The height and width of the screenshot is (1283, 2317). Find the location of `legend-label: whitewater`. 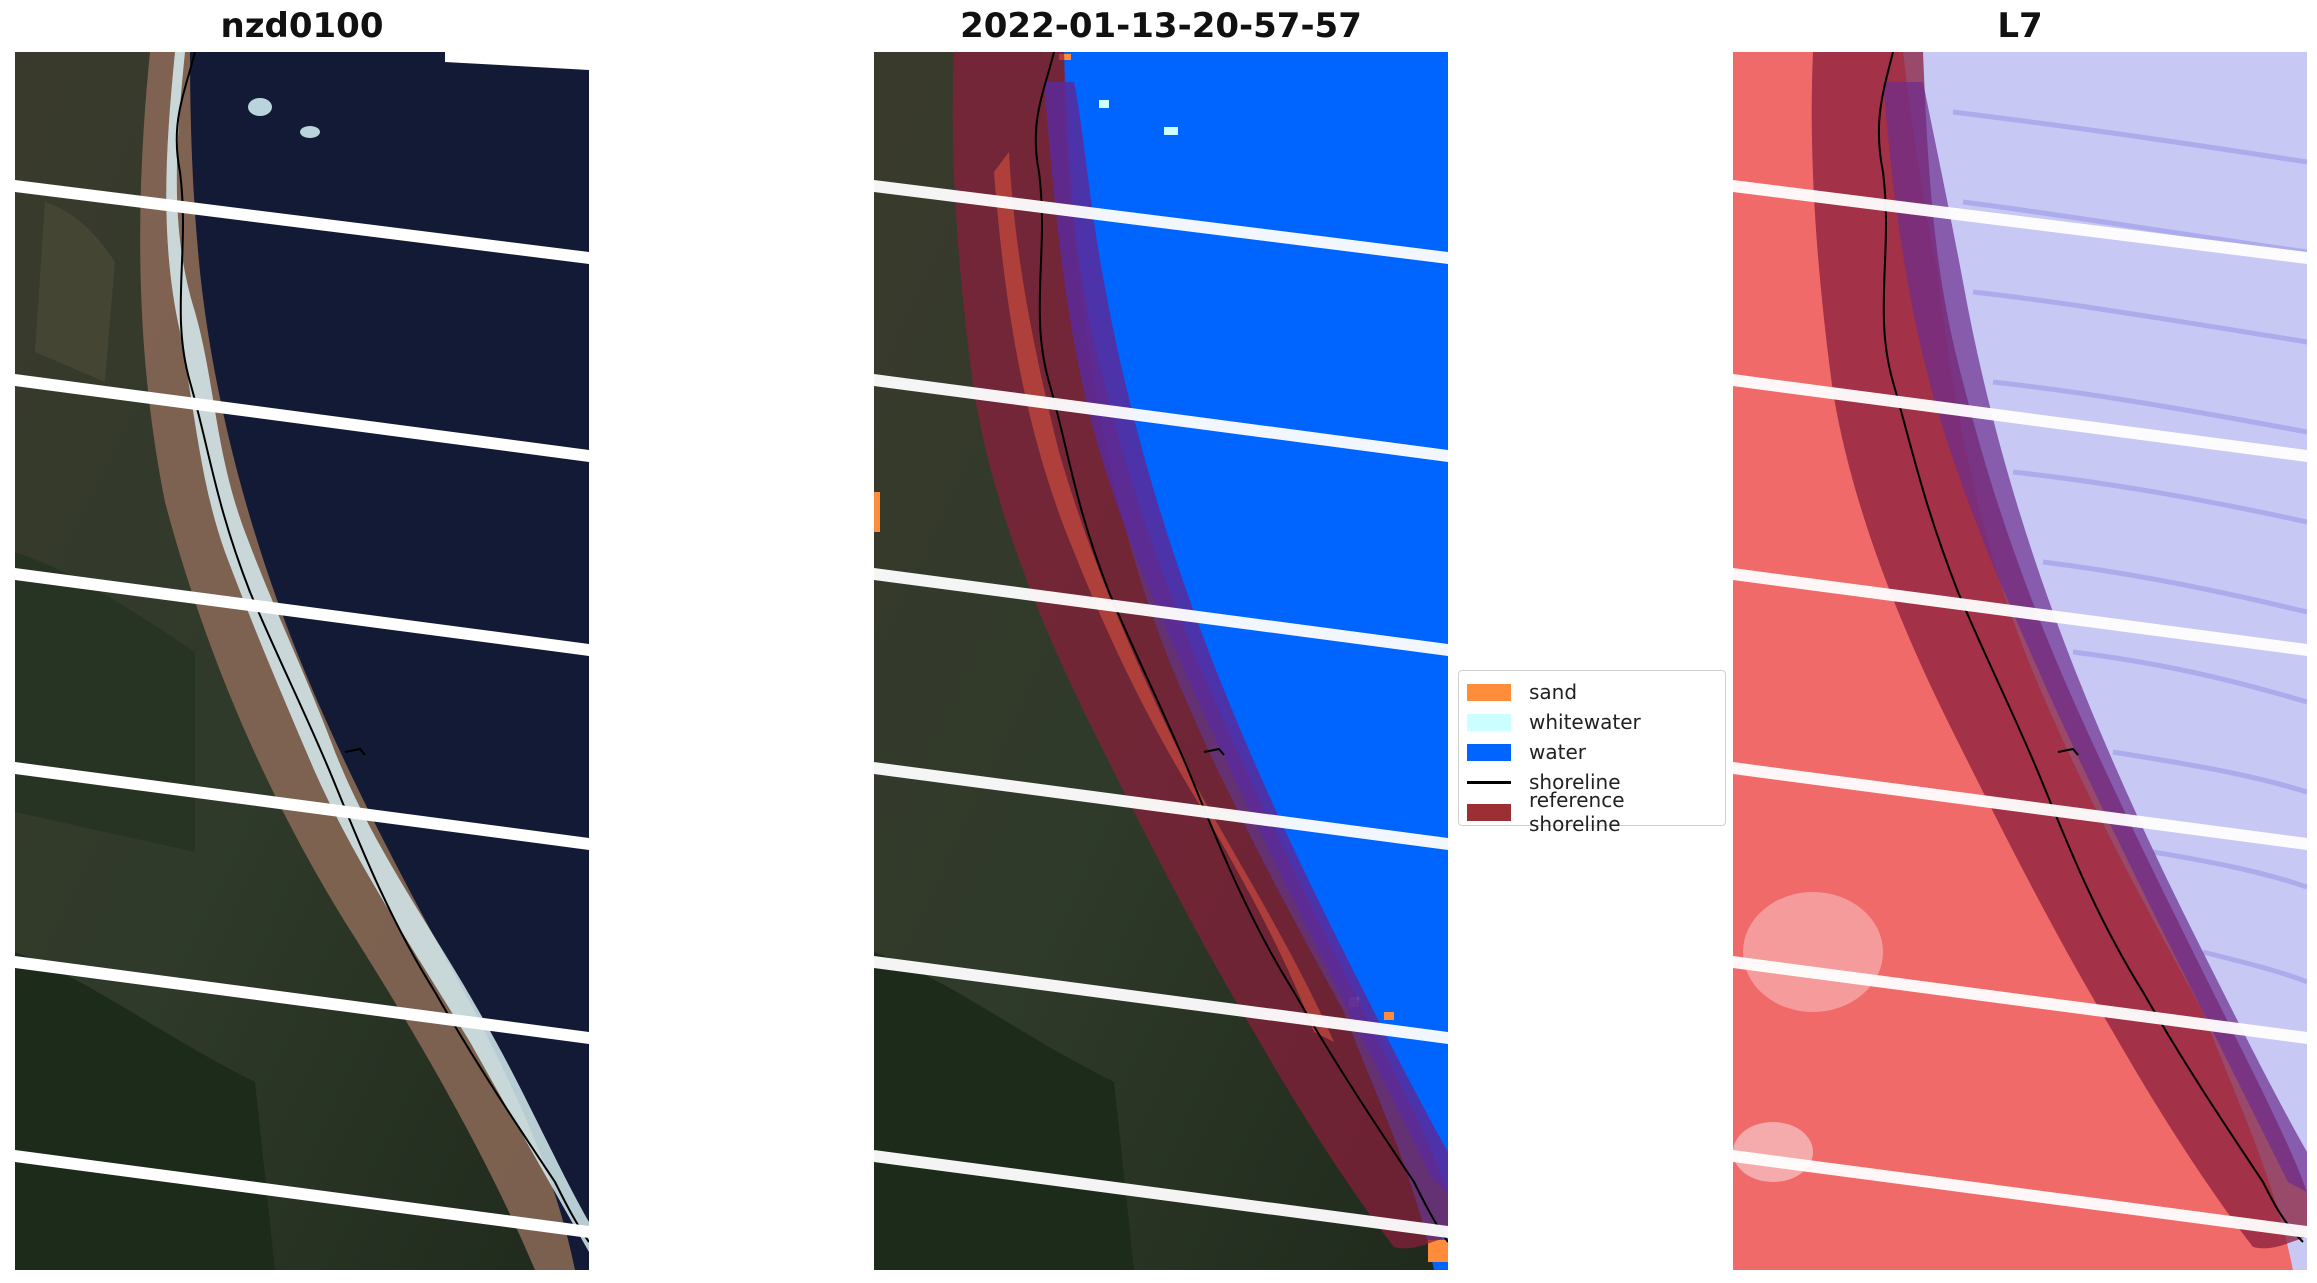

legend-label: whitewater is located at coordinates (1585, 722).